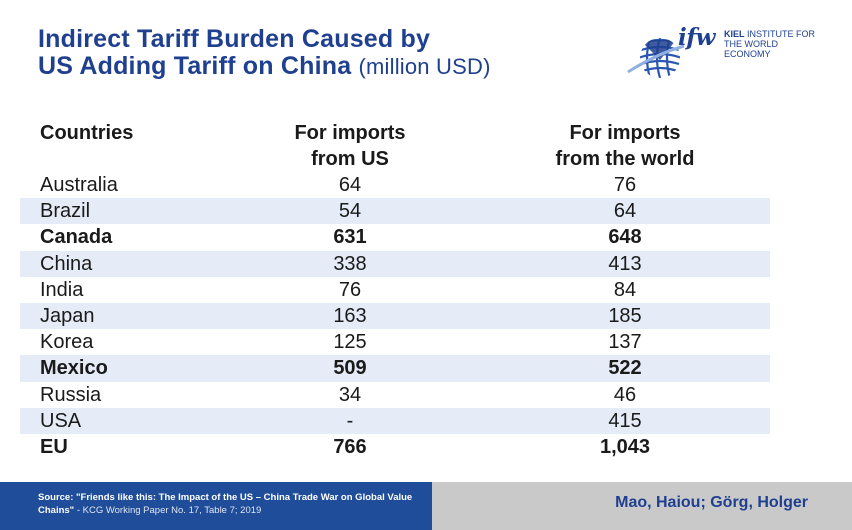 This screenshot has height=530, width=852. What do you see at coordinates (350, 185) in the screenshot?
I see `imports-from-us-cell: 64` at bounding box center [350, 185].